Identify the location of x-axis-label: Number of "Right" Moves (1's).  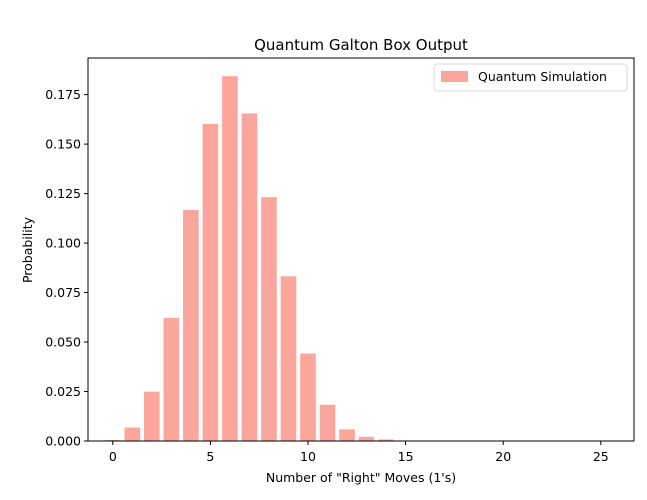
(361, 477).